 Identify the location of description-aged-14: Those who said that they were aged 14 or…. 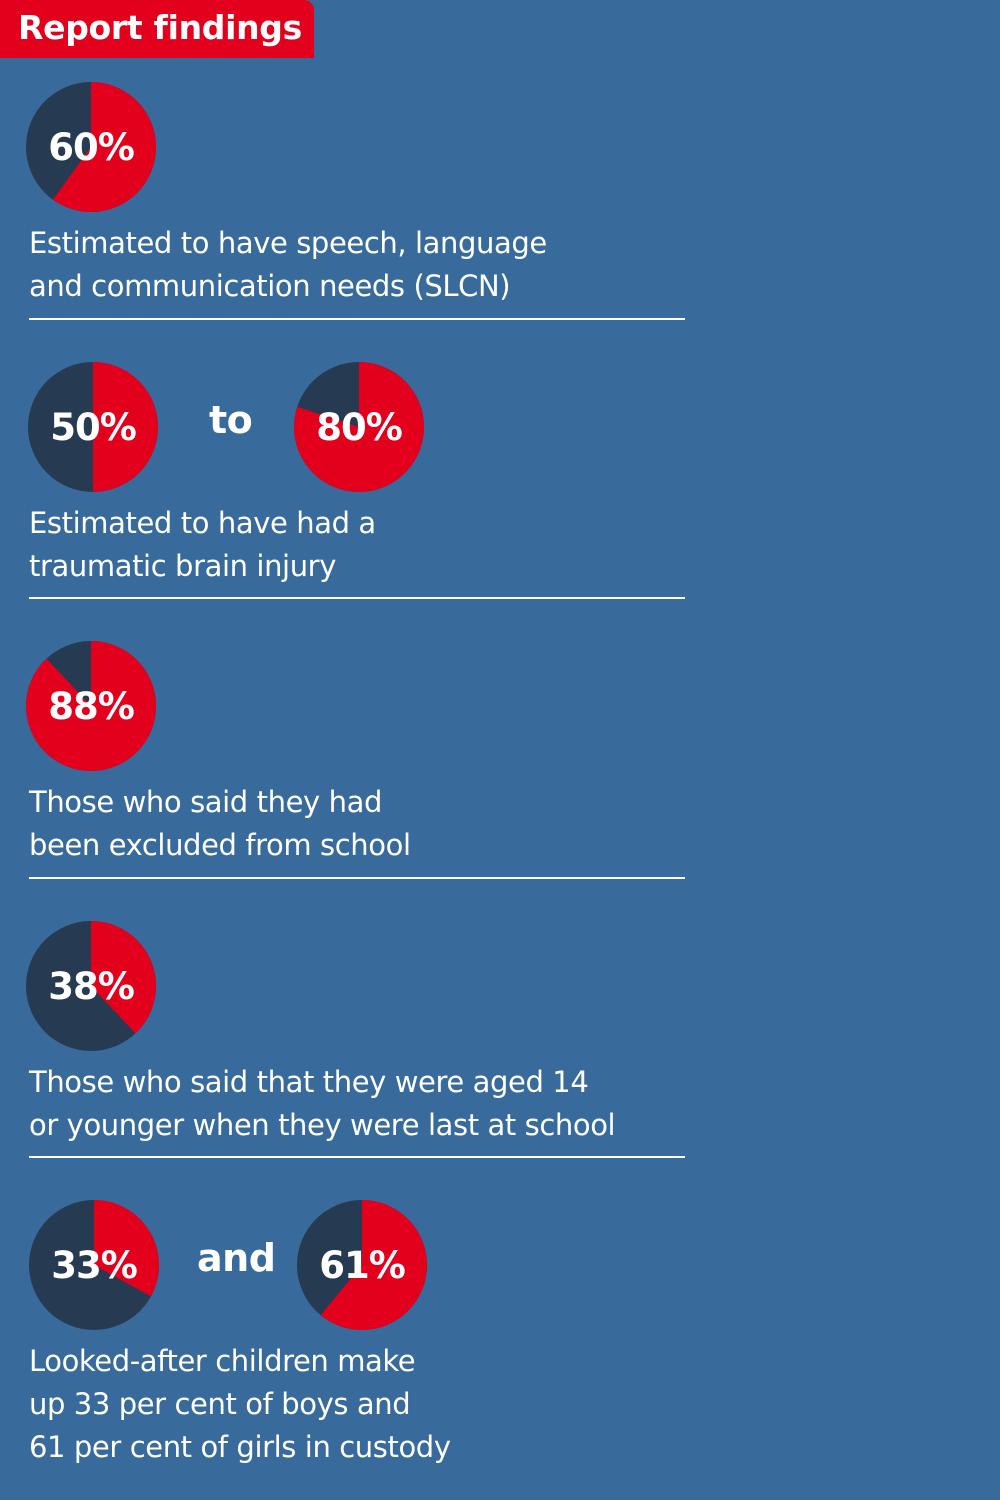
(322, 1104).